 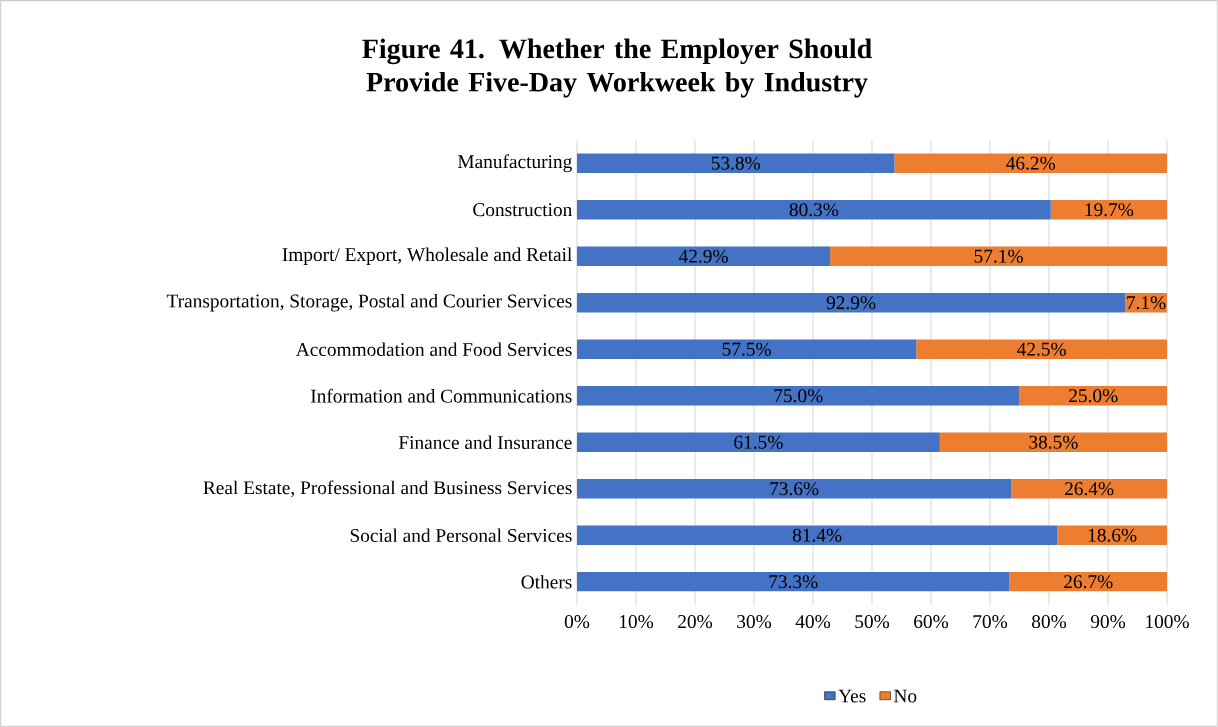 I want to click on data-label: 73.3%, so click(x=793, y=582).